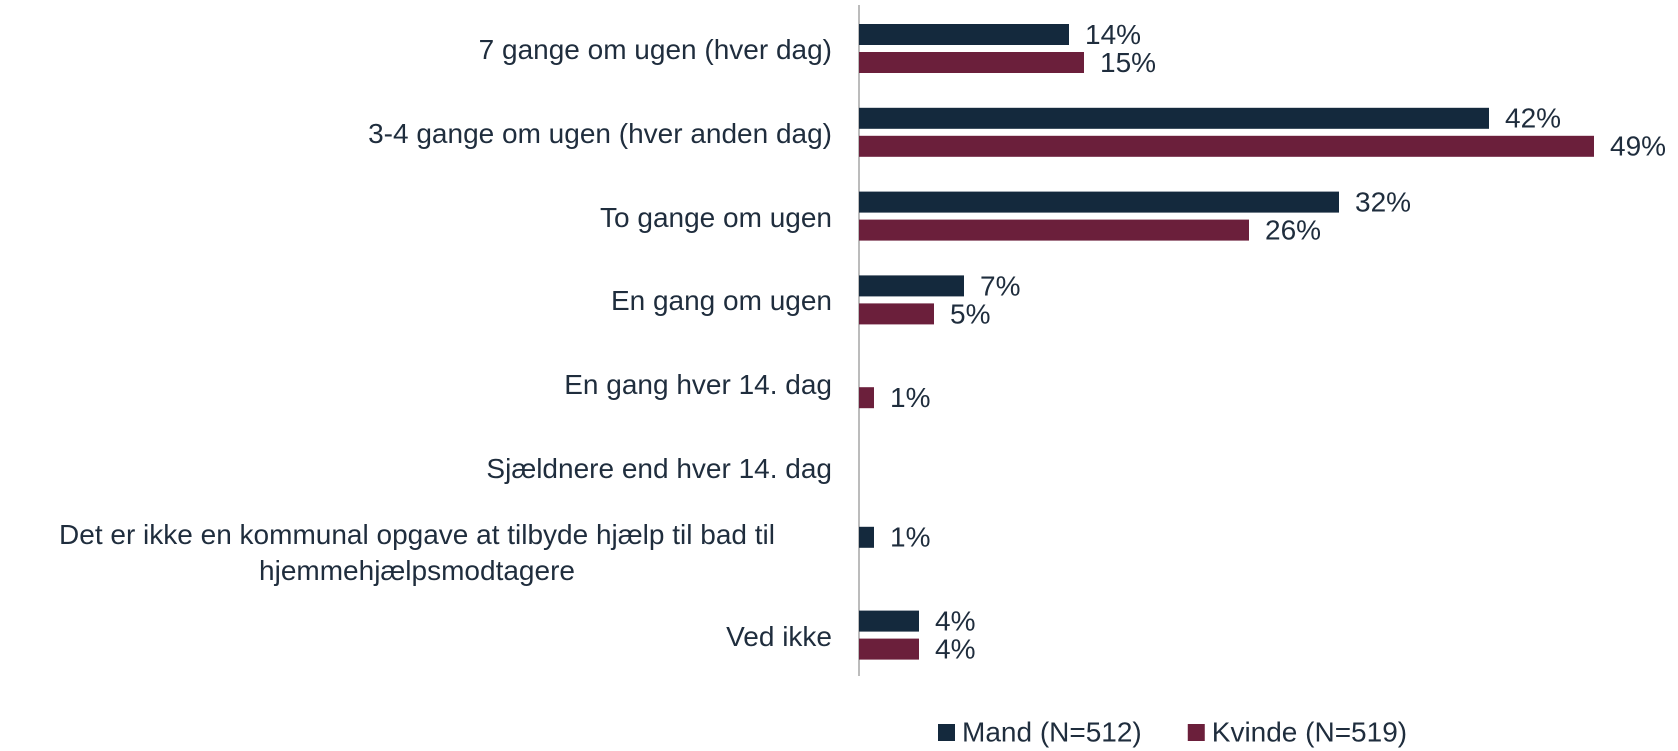 The width and height of the screenshot is (1678, 751). I want to click on data-label: 32%, so click(1383, 201).